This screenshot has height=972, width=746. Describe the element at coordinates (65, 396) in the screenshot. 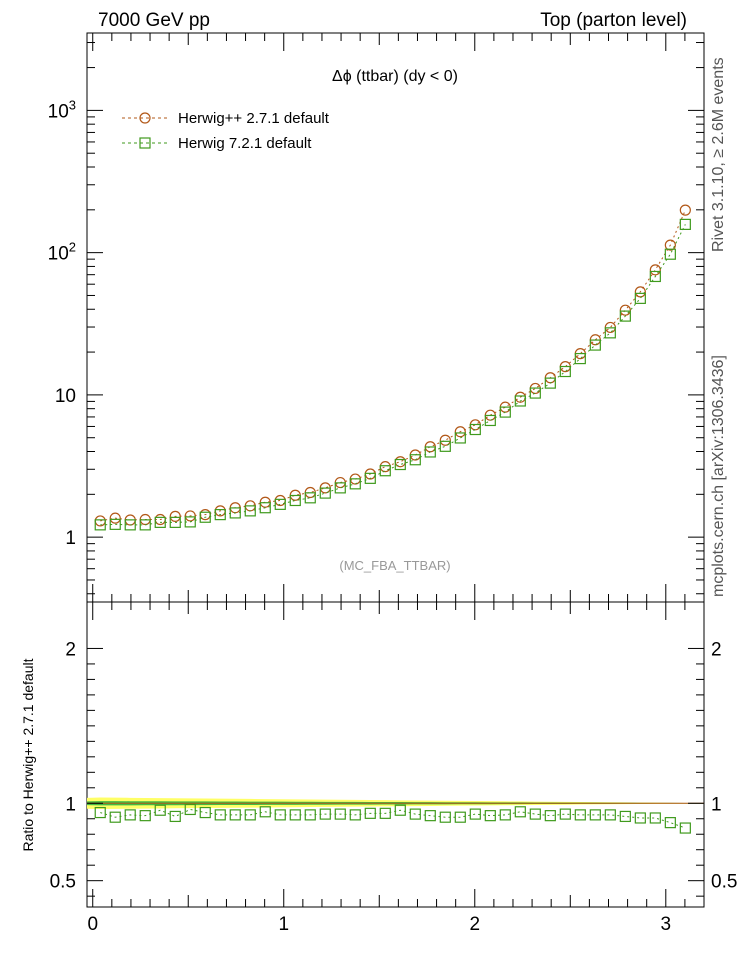

I see `main-ytick-label: 10` at that location.